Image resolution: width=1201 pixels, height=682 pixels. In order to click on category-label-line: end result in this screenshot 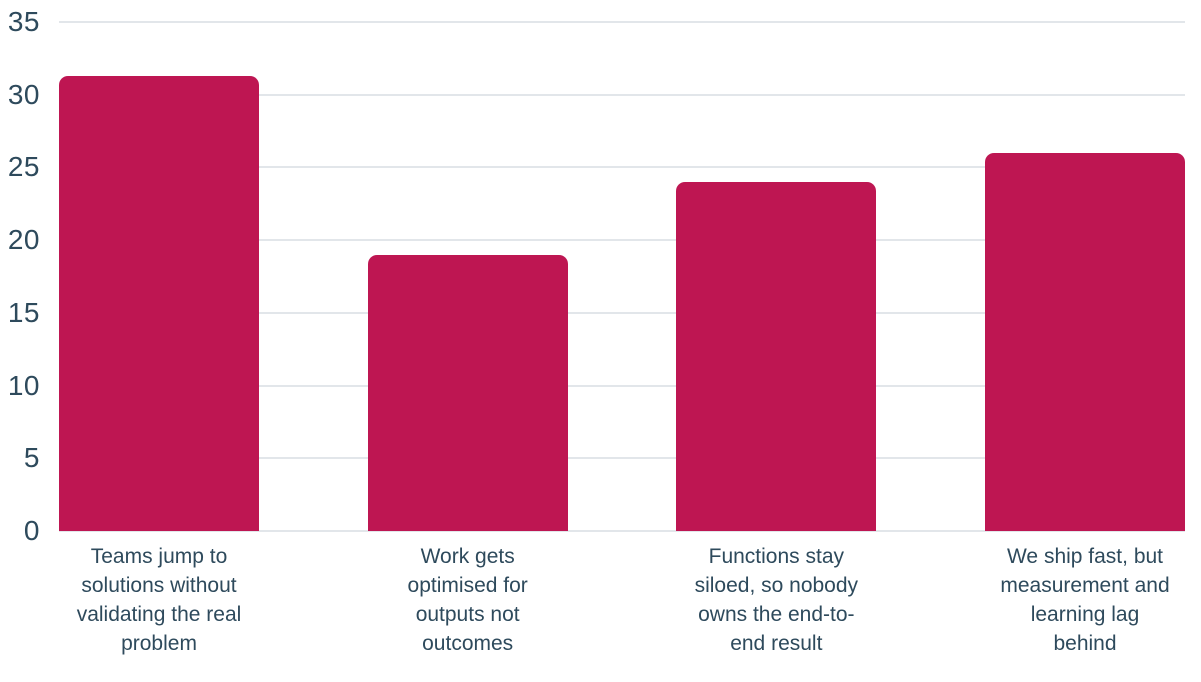, I will do `click(776, 643)`.